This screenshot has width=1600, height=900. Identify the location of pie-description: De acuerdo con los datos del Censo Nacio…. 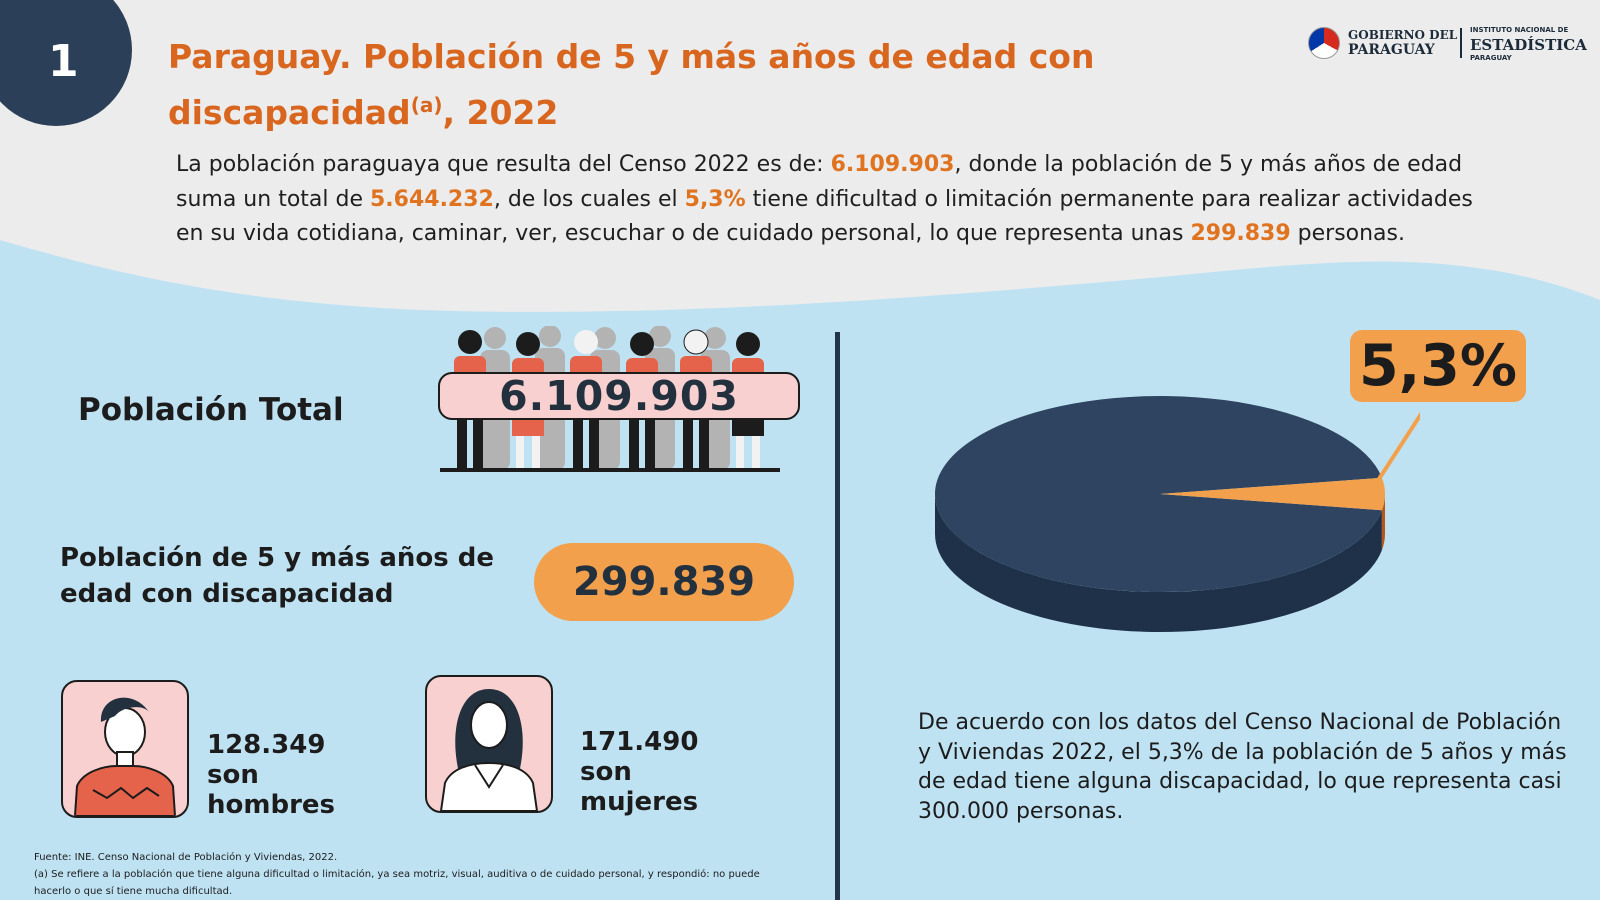
(1242, 767).